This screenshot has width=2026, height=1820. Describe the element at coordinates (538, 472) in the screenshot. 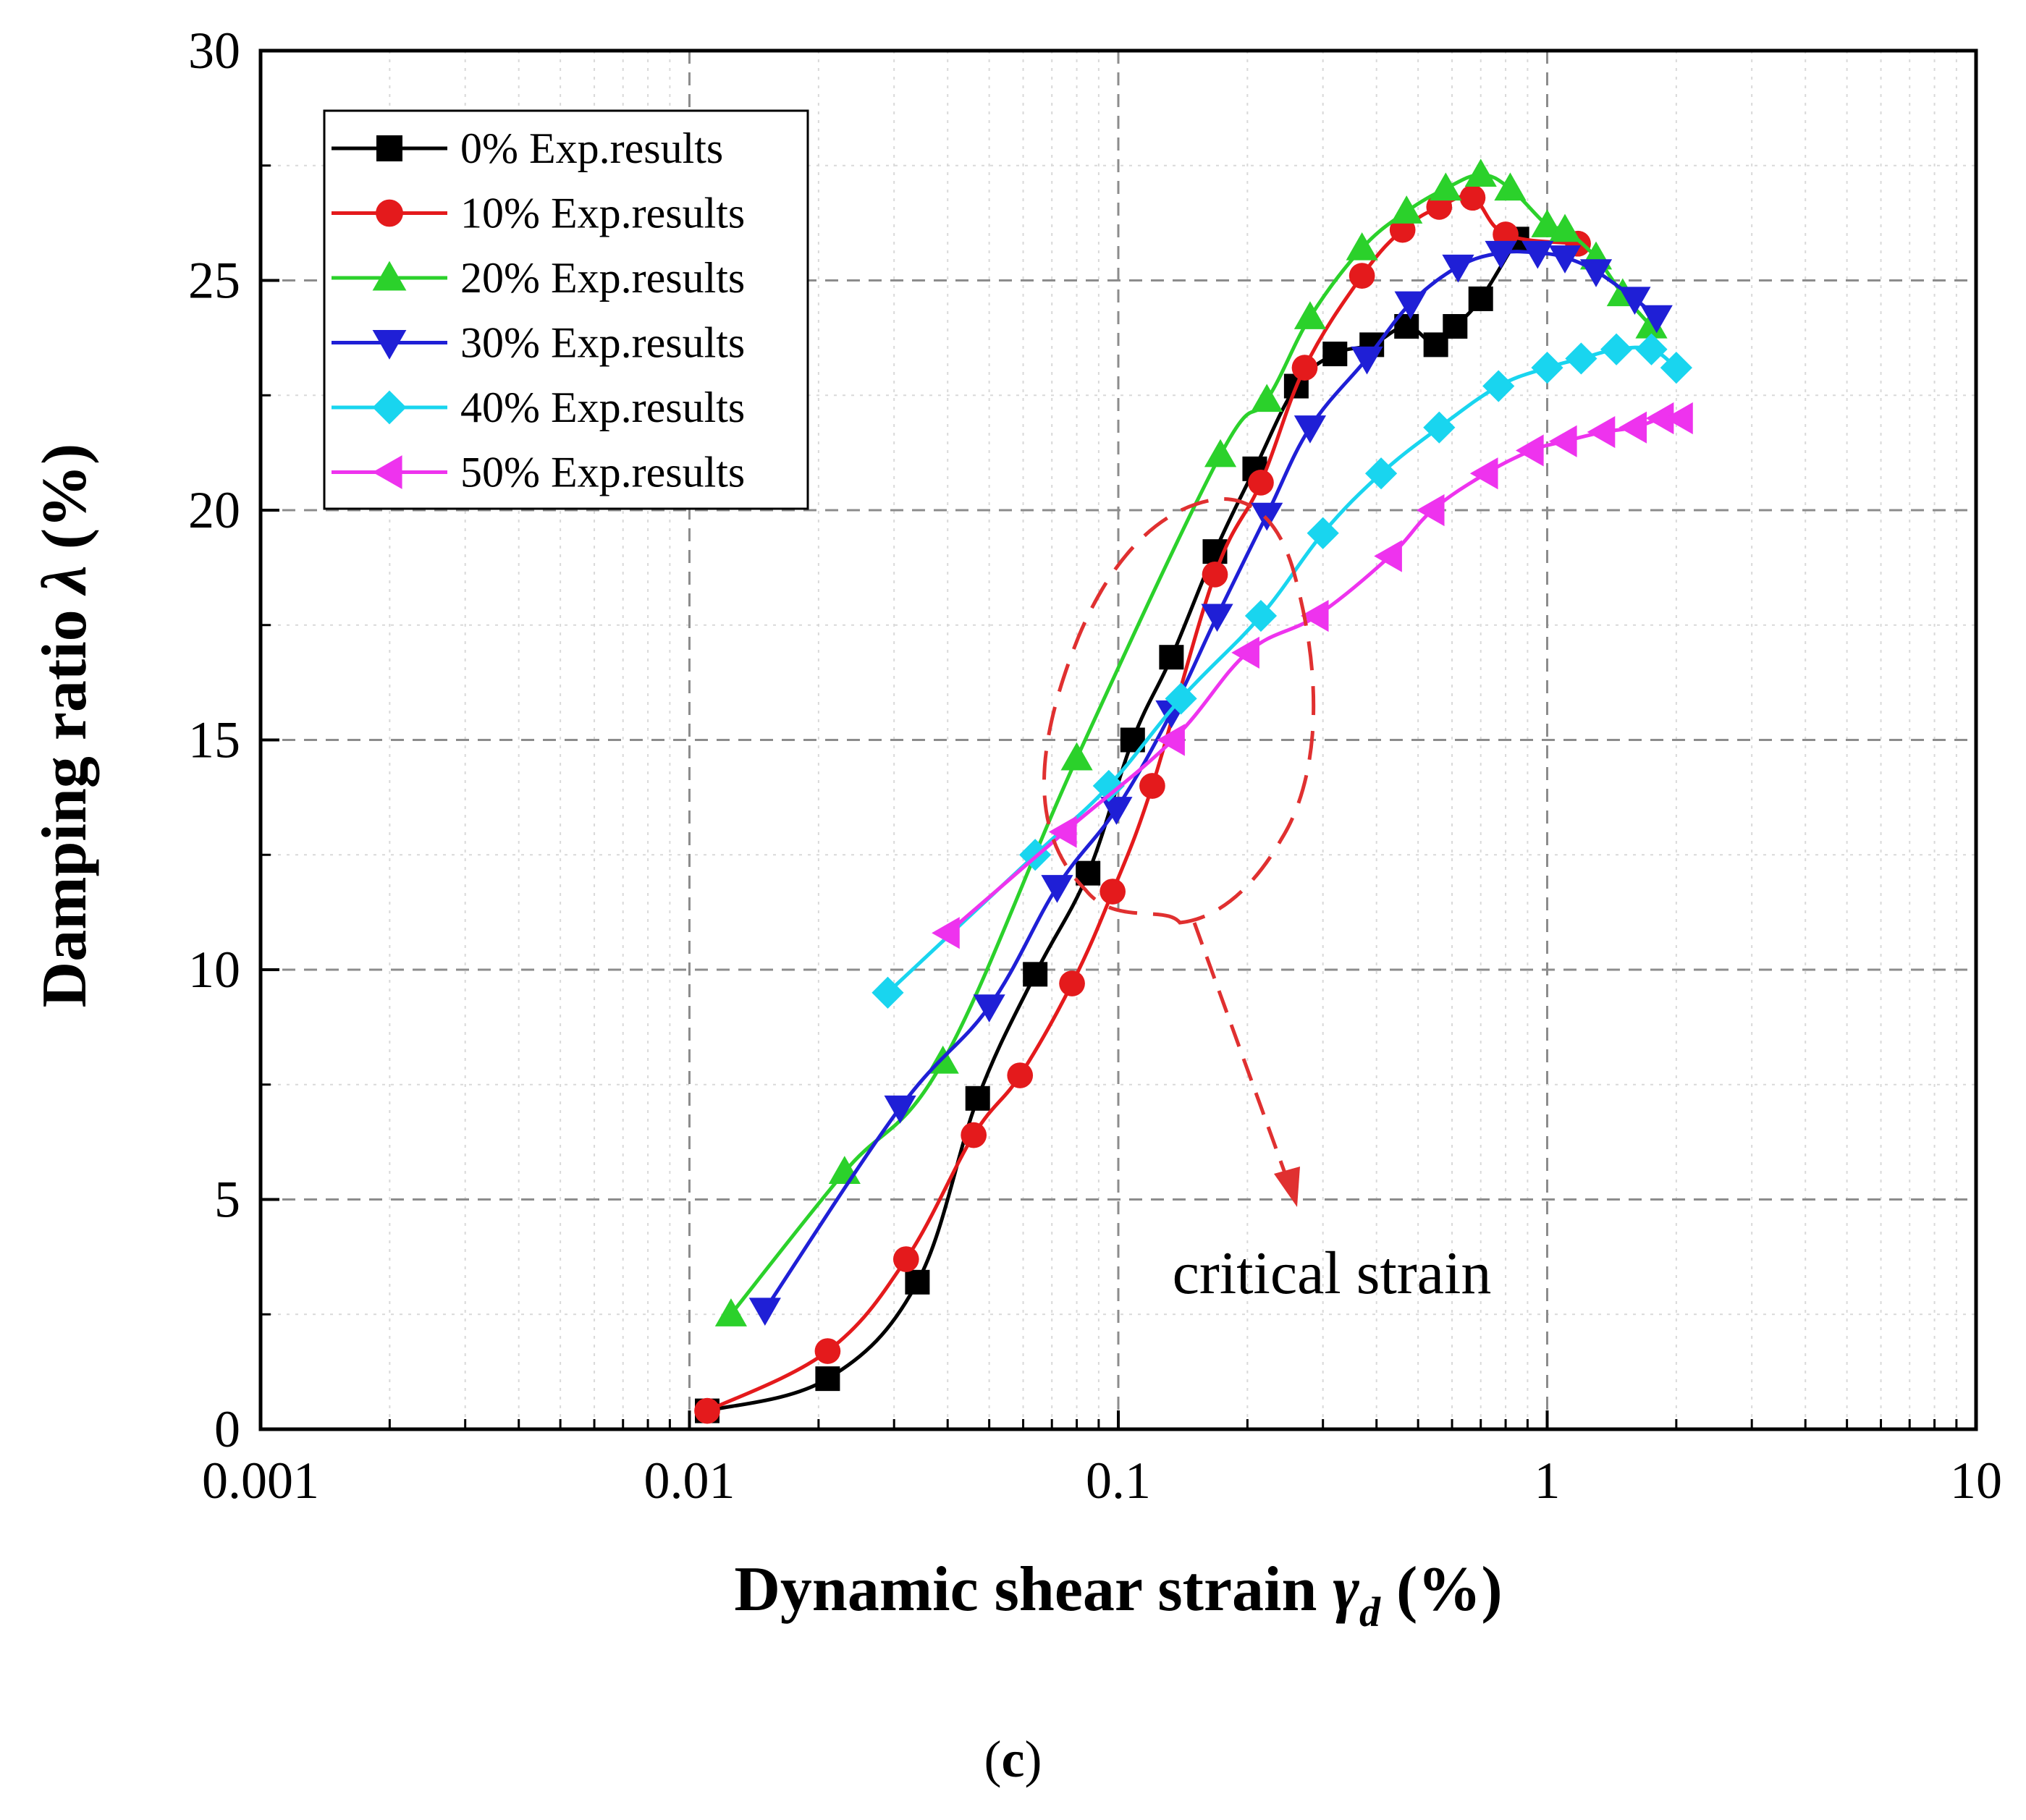

I see `legend-item: 50% Exp.results` at that location.